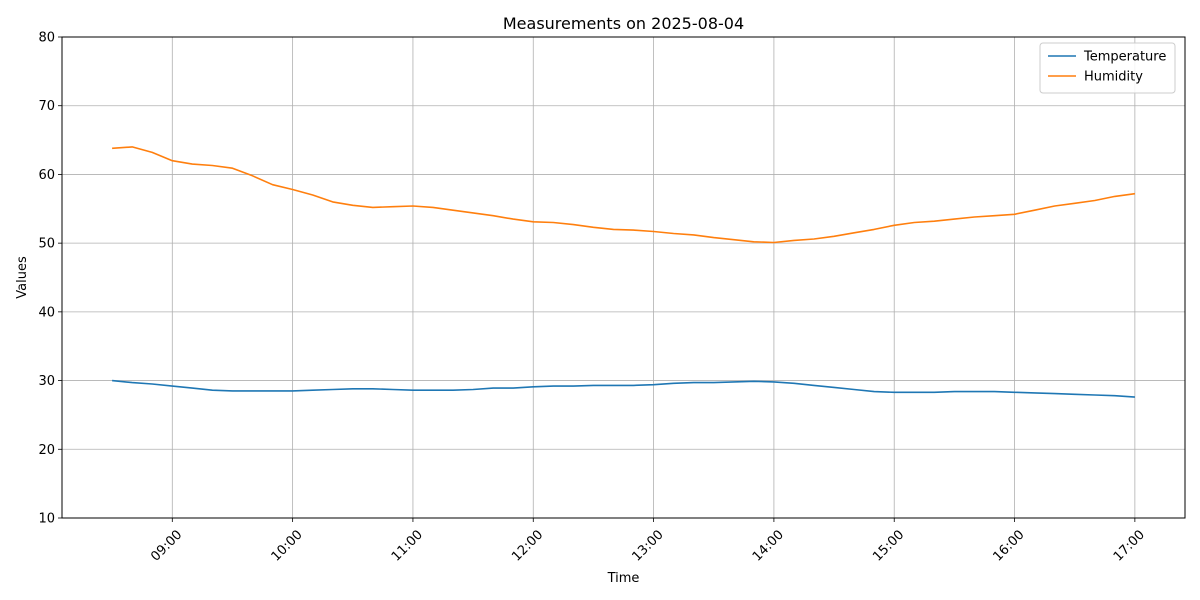 This screenshot has width=1200, height=600. What do you see at coordinates (46, 519) in the screenshot?
I see `y-tick-label: 10` at bounding box center [46, 519].